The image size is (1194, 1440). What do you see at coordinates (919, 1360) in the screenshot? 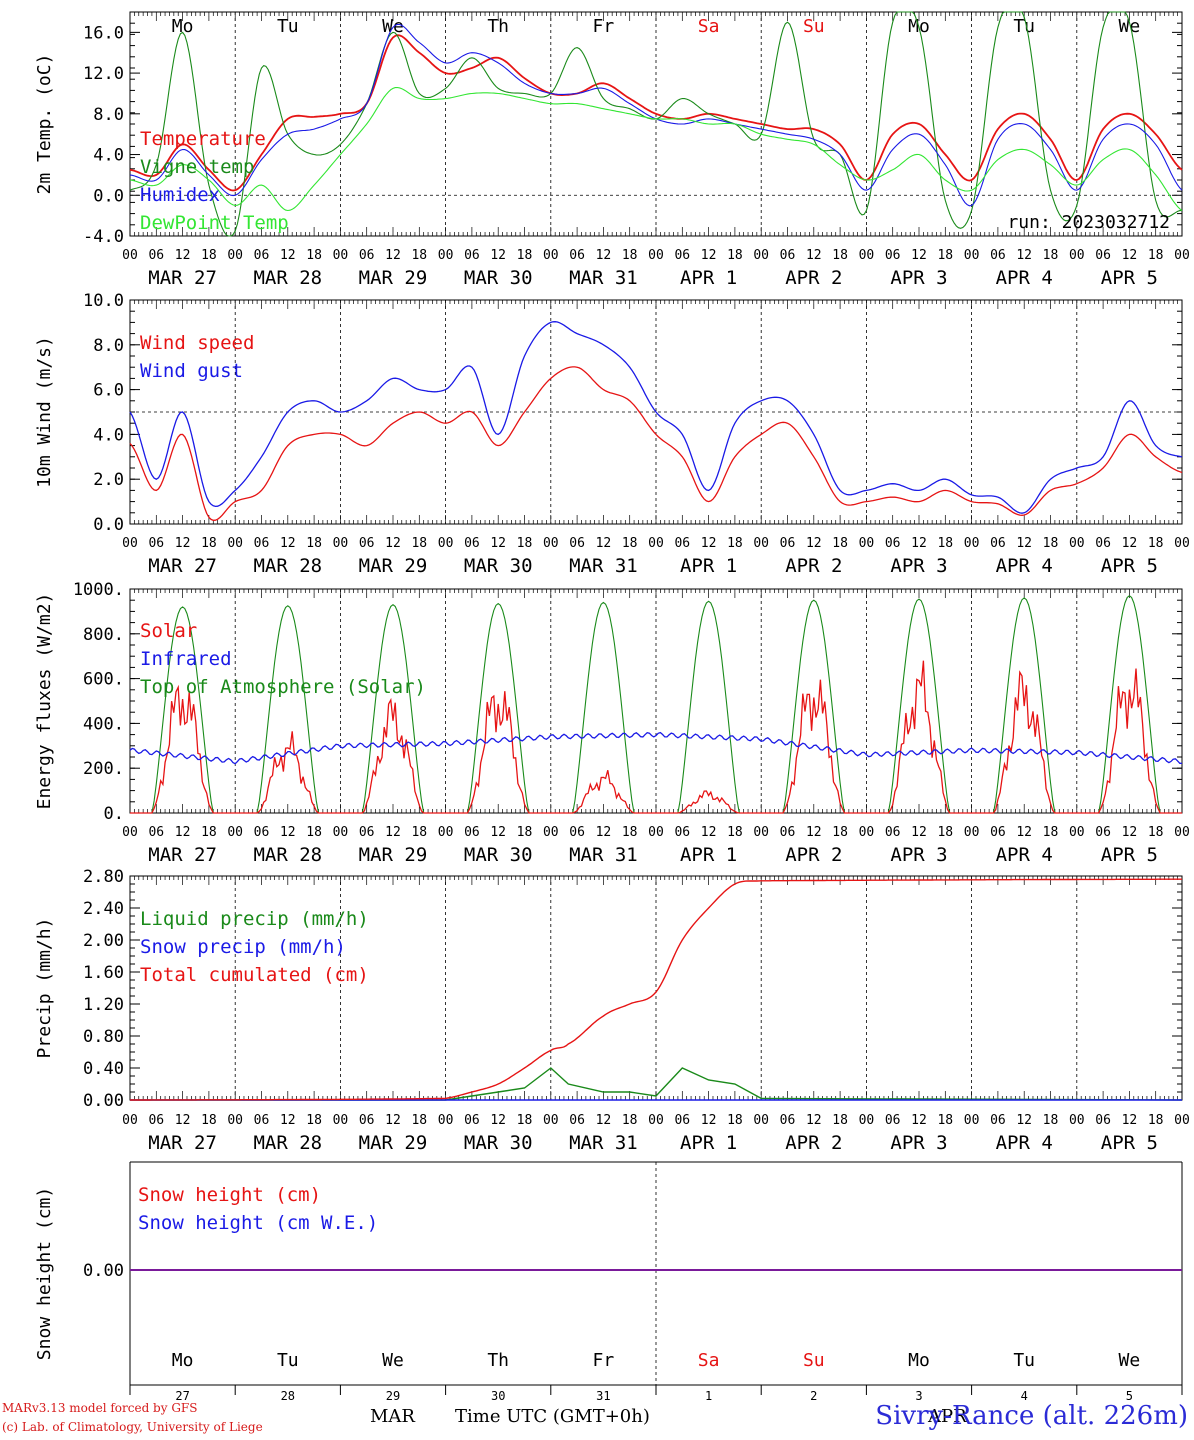
I see `weekday-label: Mo` at bounding box center [919, 1360].